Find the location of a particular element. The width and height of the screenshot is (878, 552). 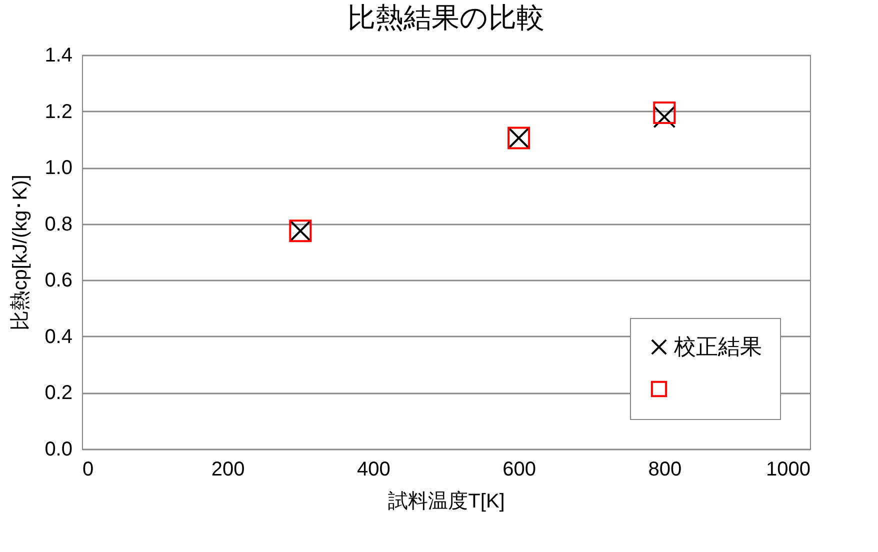

y-tick-label: 0.2 is located at coordinates (58, 393).